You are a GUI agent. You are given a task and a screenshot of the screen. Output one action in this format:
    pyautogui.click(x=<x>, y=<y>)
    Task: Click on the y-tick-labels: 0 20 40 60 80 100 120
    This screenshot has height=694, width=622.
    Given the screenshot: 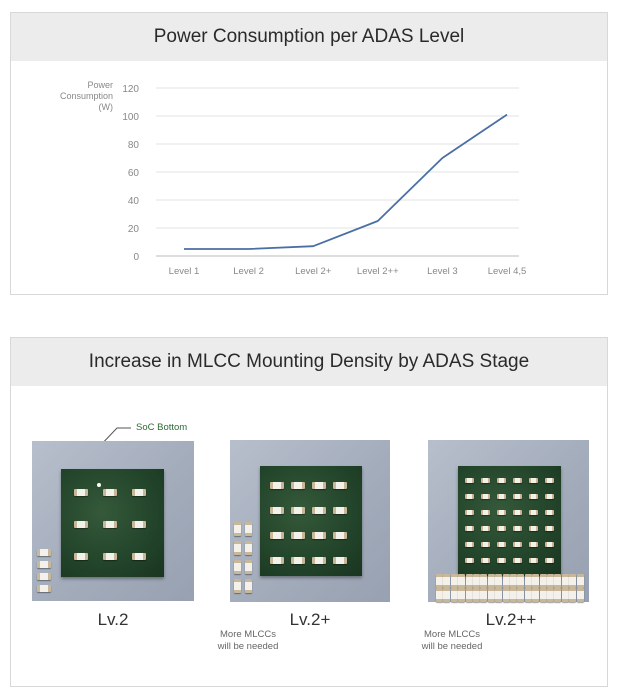 What is the action you would take?
    pyautogui.click(x=130, y=173)
    